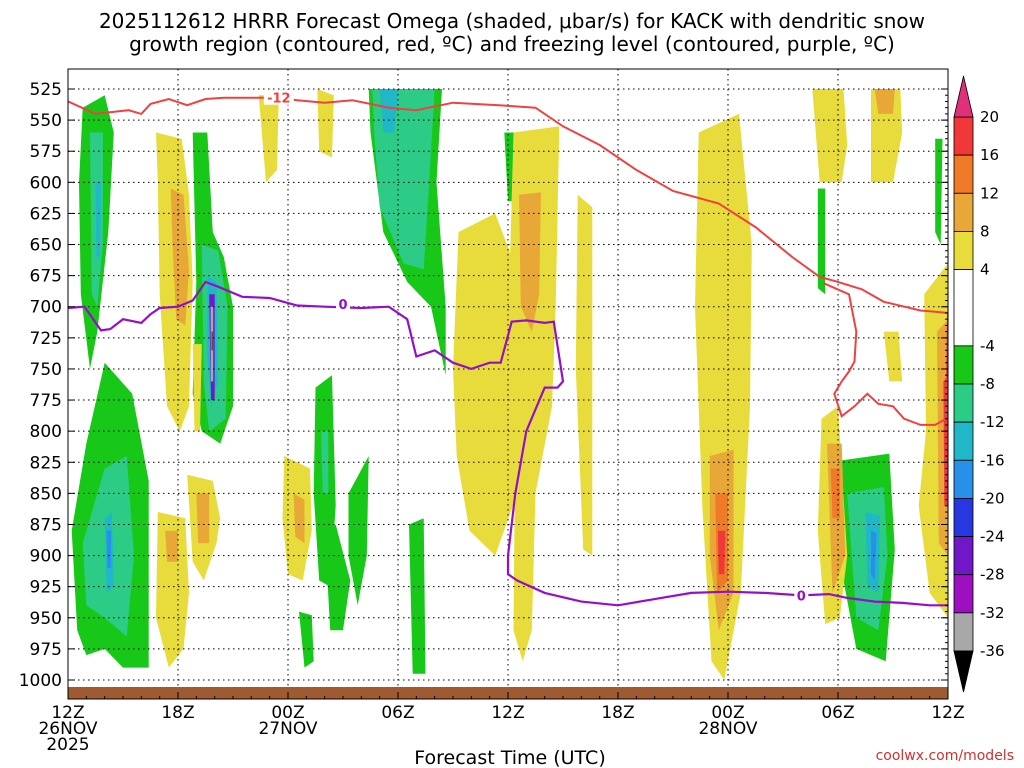 The height and width of the screenshot is (768, 1024). What do you see at coordinates (963, 671) in the screenshot?
I see `colorbar-bottom-arrow` at bounding box center [963, 671].